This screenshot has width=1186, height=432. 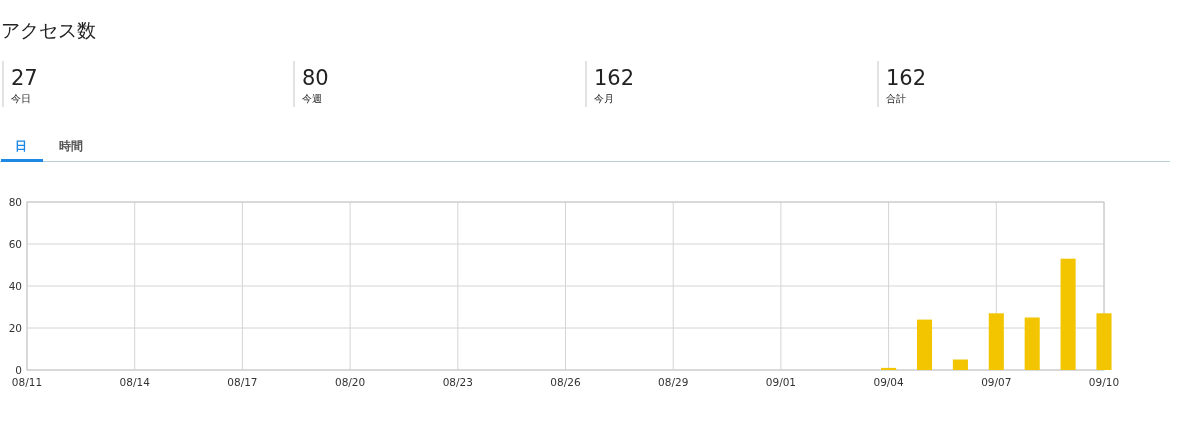 I want to click on x-tick-label: 09/07, so click(x=996, y=382).